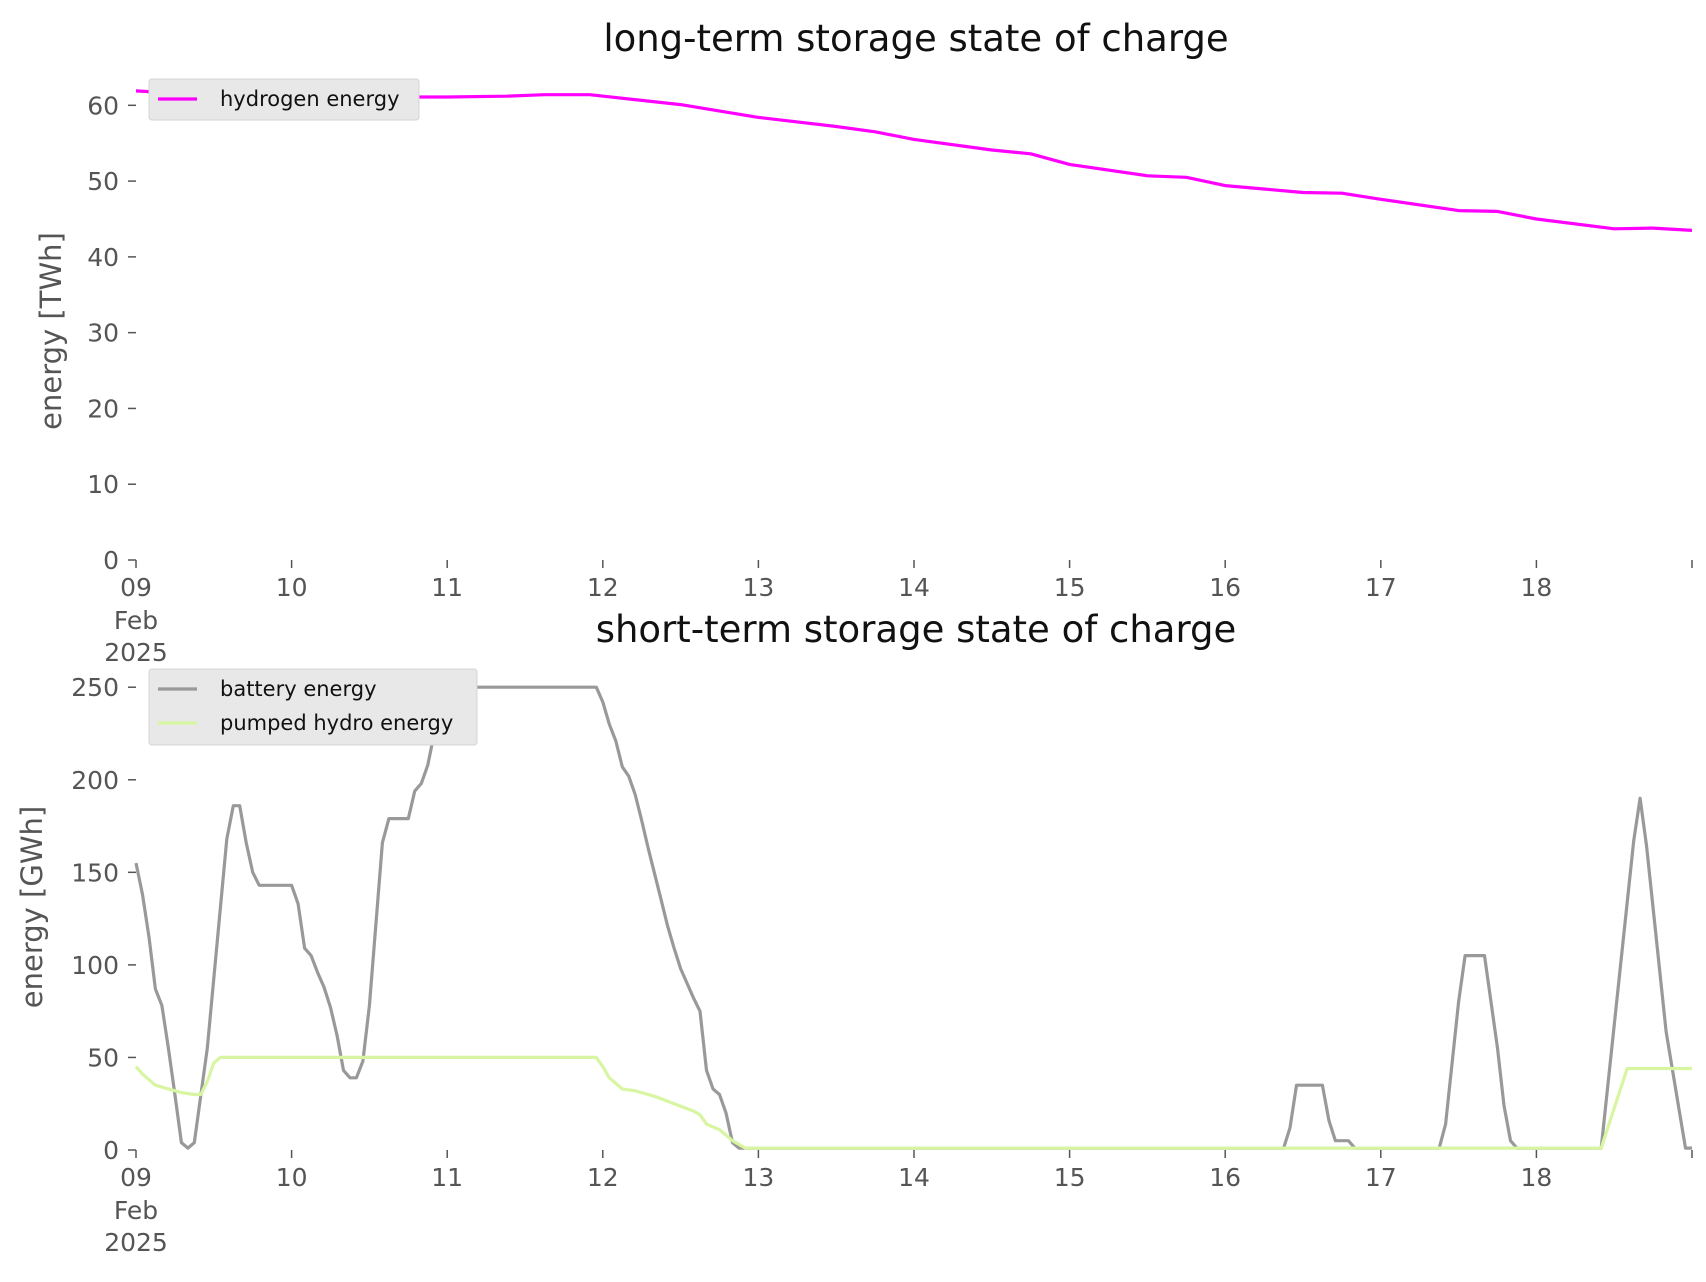 Image resolution: width=1706 pixels, height=1282 pixels. Describe the element at coordinates (103, 484) in the screenshot. I see `y-tick-label: 10` at that location.